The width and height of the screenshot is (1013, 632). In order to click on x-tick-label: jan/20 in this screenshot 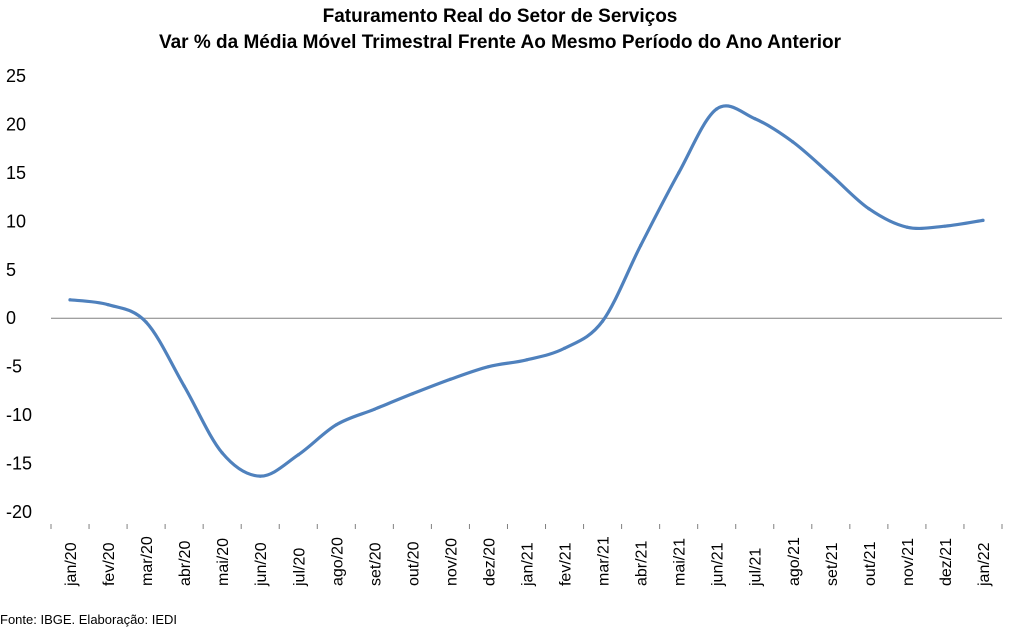, I will do `click(71, 564)`.